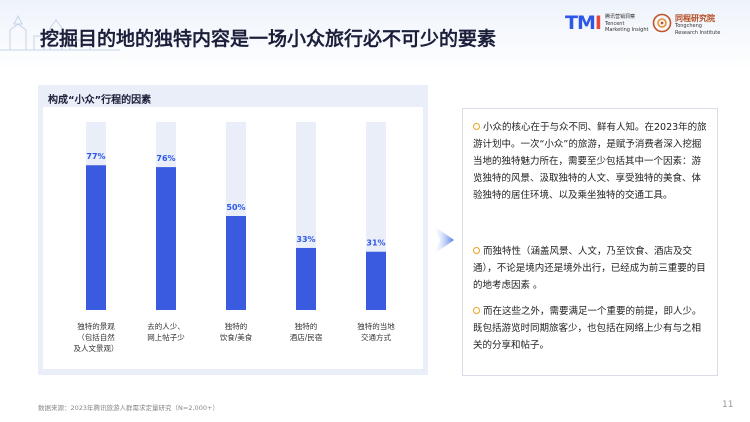  Describe the element at coordinates (444, 240) in the screenshot. I see `arrow-right-icon` at that location.